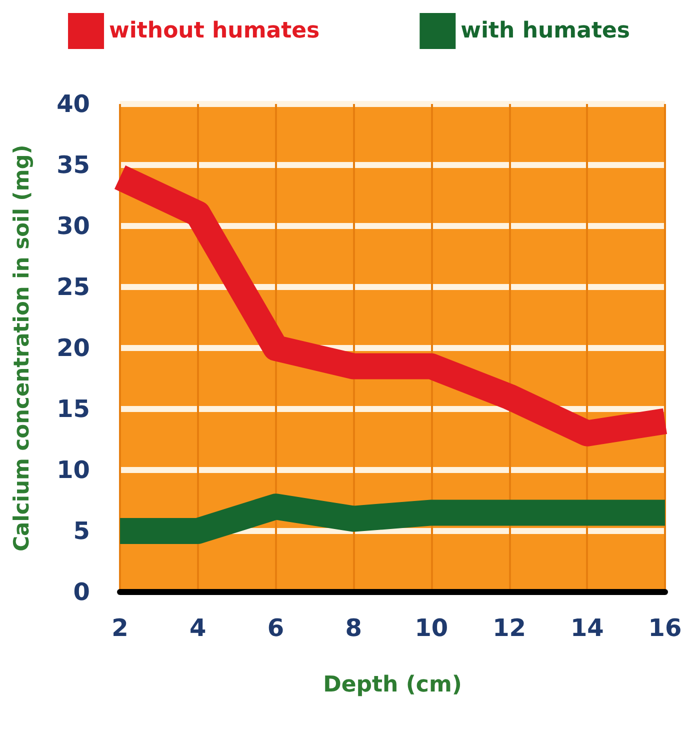  Describe the element at coordinates (73, 348) in the screenshot. I see `y-tick-label: 20` at that location.